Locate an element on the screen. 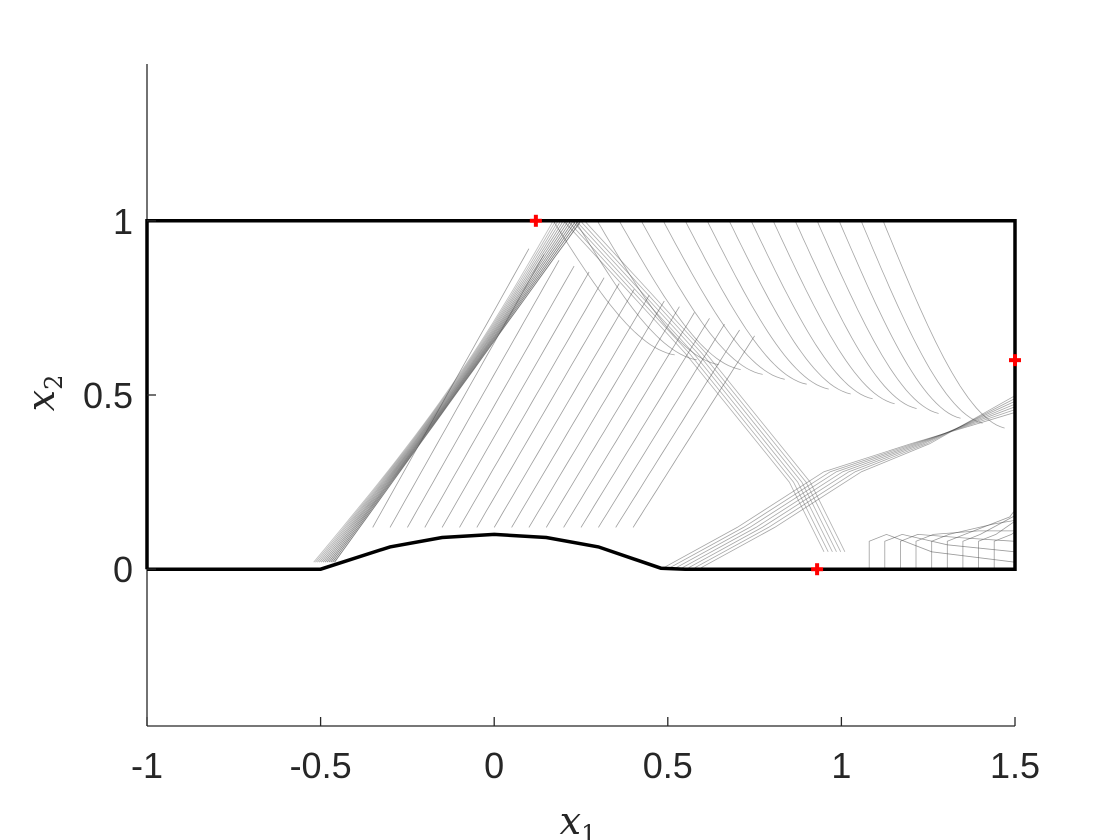  x-tick-label: 1.5 is located at coordinates (1015, 765).